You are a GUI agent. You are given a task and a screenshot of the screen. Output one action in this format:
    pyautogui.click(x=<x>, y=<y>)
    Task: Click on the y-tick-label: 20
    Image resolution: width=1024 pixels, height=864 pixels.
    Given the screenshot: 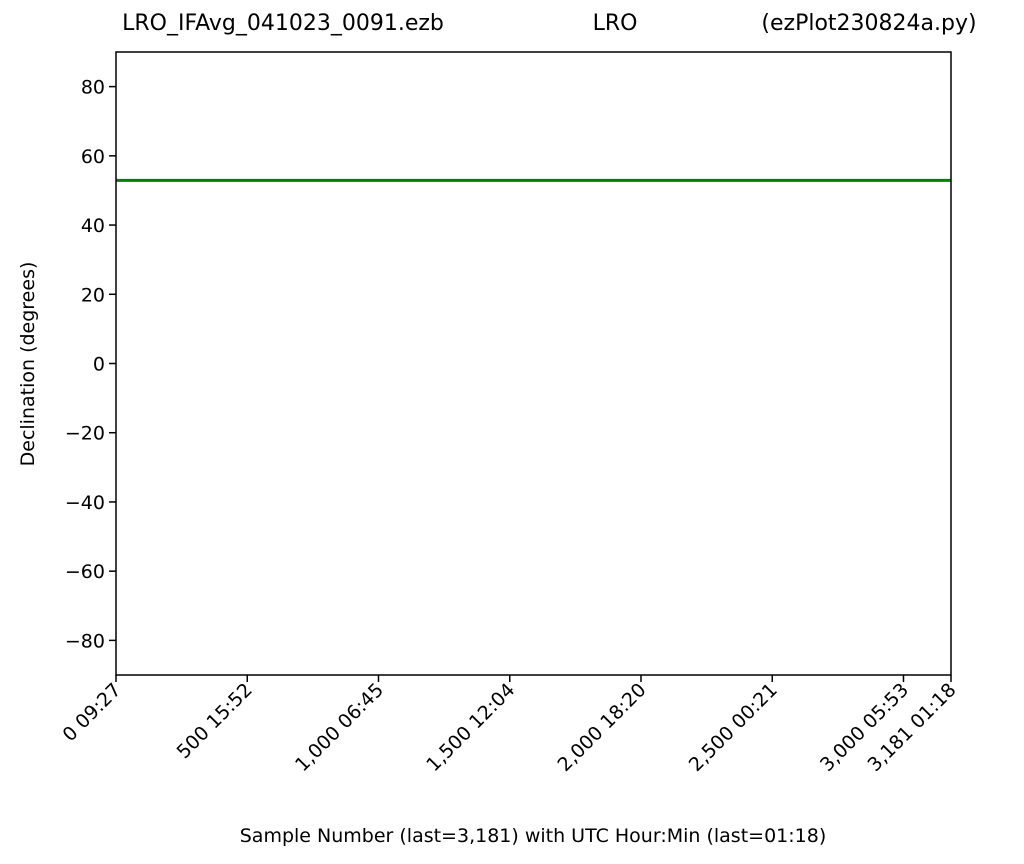 What is the action you would take?
    pyautogui.click(x=93, y=295)
    